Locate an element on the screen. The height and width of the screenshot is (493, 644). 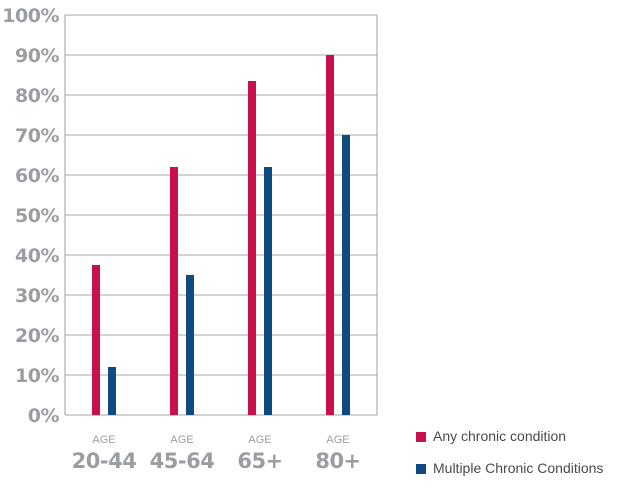
y-tick-label: 0% is located at coordinates (44, 416).